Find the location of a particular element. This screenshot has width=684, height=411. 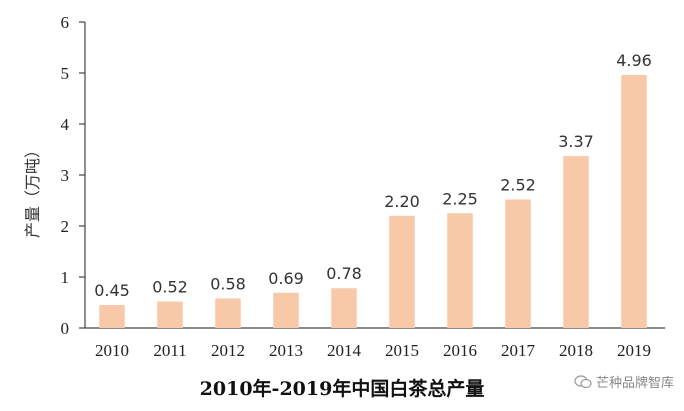

x-tick-label: 2010 is located at coordinates (112, 350).